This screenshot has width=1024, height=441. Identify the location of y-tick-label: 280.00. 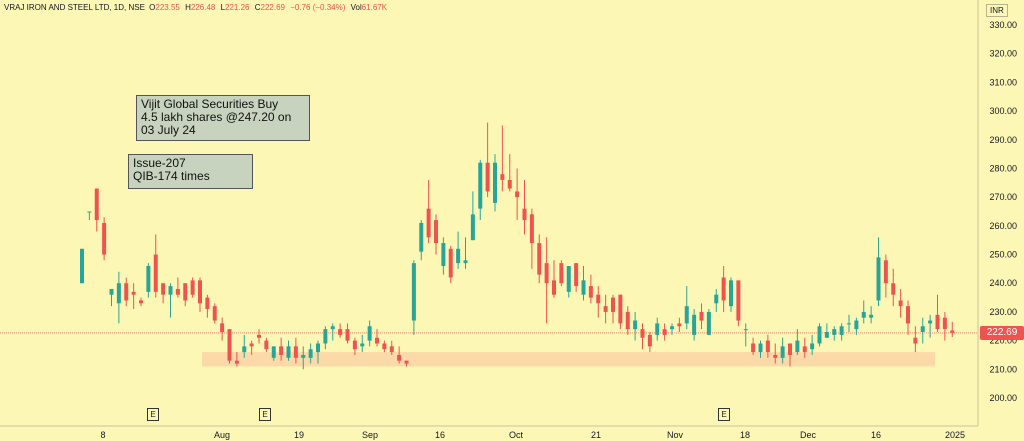
(1003, 168).